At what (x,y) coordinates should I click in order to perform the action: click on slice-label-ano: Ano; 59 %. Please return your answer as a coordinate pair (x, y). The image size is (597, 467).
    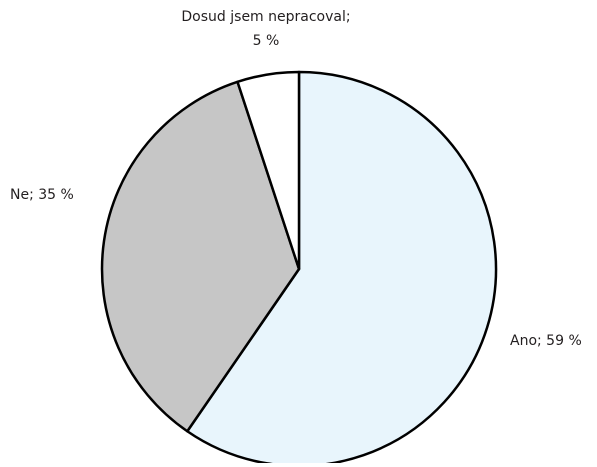
    Looking at the image, I should click on (546, 341).